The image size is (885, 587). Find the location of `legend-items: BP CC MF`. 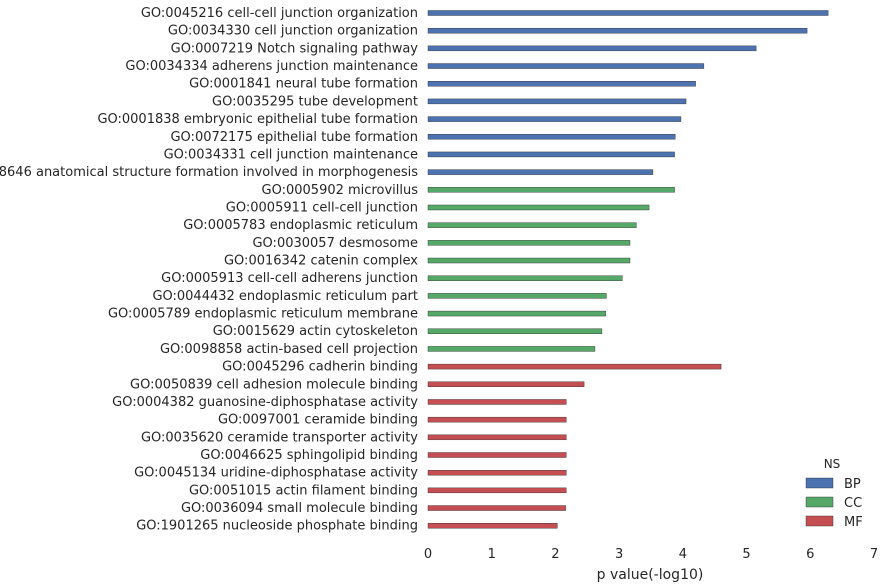

legend-items: BP CC MF is located at coordinates (834, 503).